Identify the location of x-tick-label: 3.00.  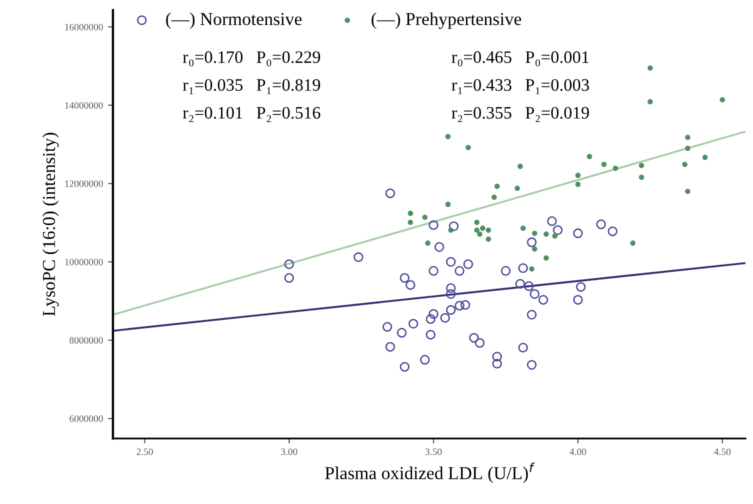
(289, 452).